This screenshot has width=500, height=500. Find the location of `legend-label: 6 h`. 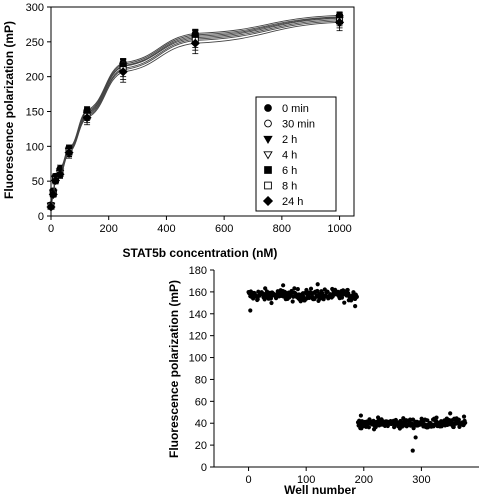

legend-label: 6 h is located at coordinates (289, 171).